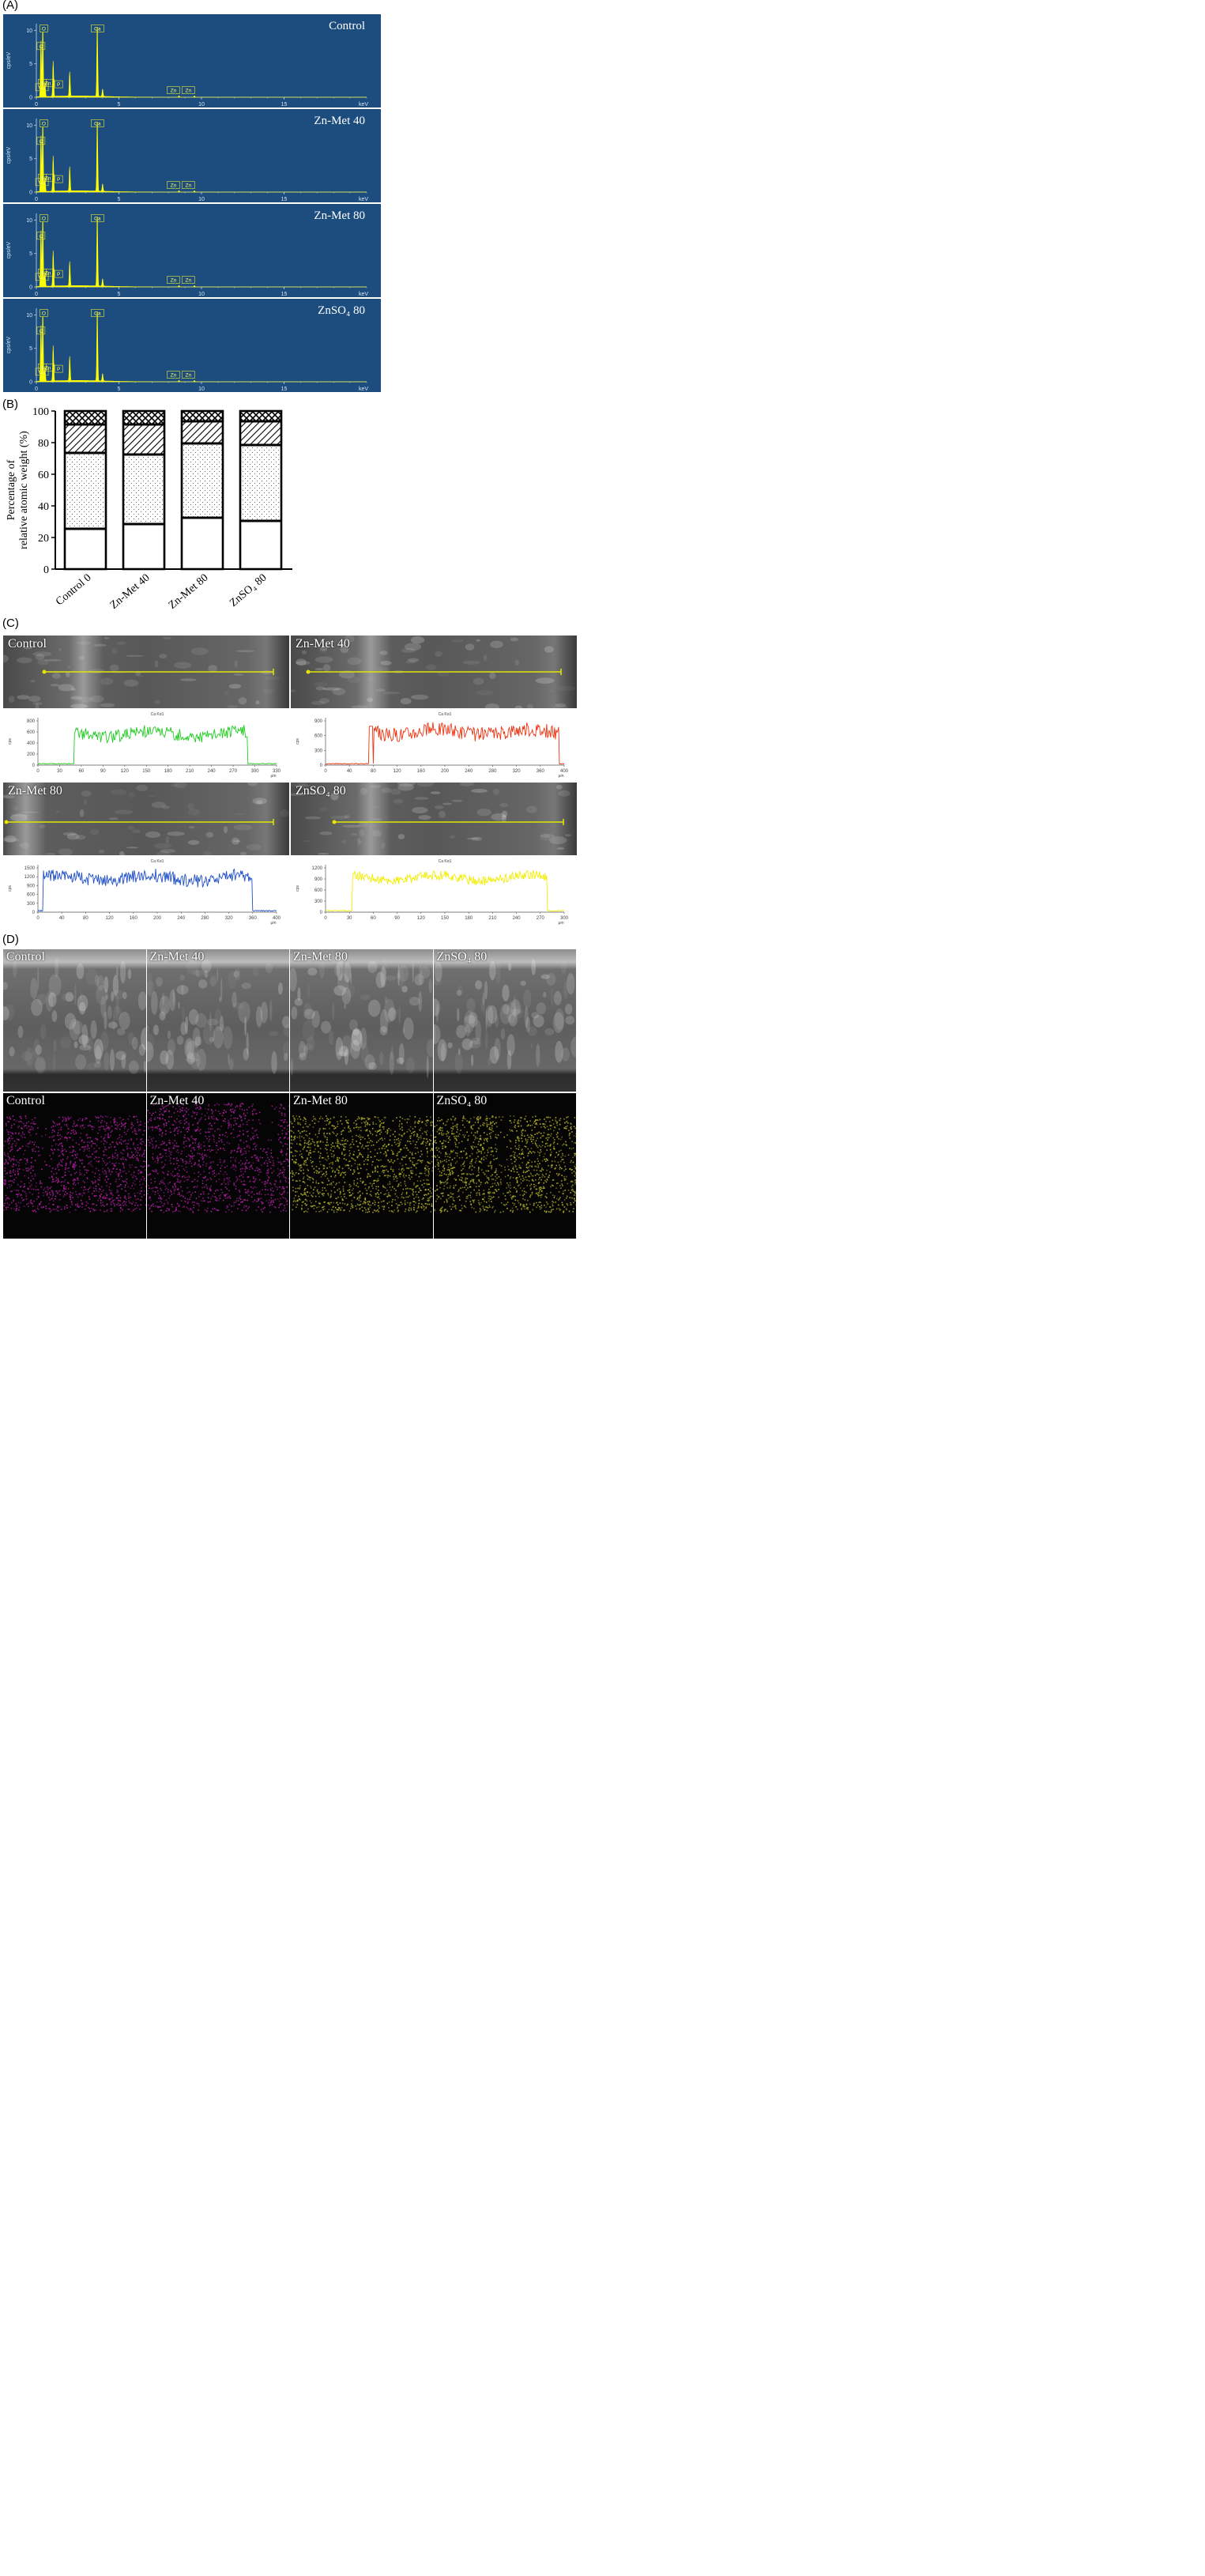  Describe the element at coordinates (284, 105) in the screenshot. I see `eds-x-tick-label: 15` at that location.